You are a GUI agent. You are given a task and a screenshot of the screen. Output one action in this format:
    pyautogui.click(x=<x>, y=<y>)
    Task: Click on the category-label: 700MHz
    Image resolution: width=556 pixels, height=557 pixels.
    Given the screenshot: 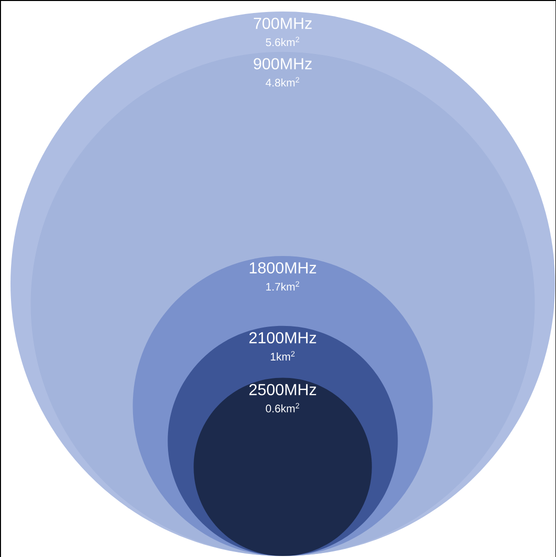 What is the action you would take?
    pyautogui.click(x=283, y=24)
    